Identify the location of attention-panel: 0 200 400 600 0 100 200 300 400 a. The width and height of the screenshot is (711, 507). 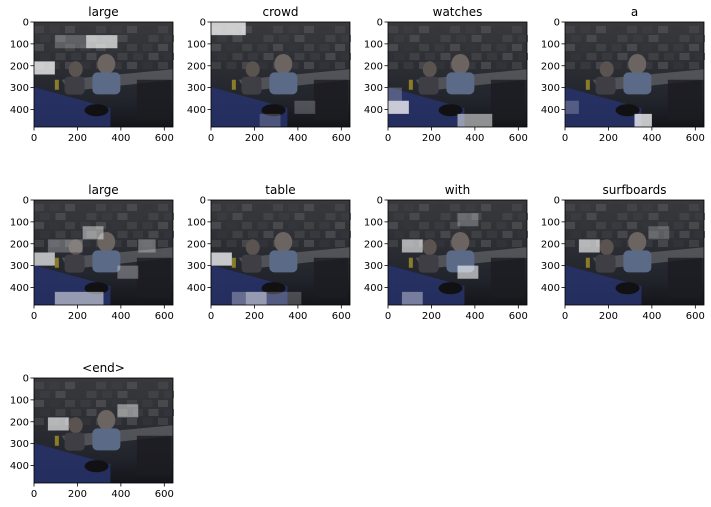
(623, 74).